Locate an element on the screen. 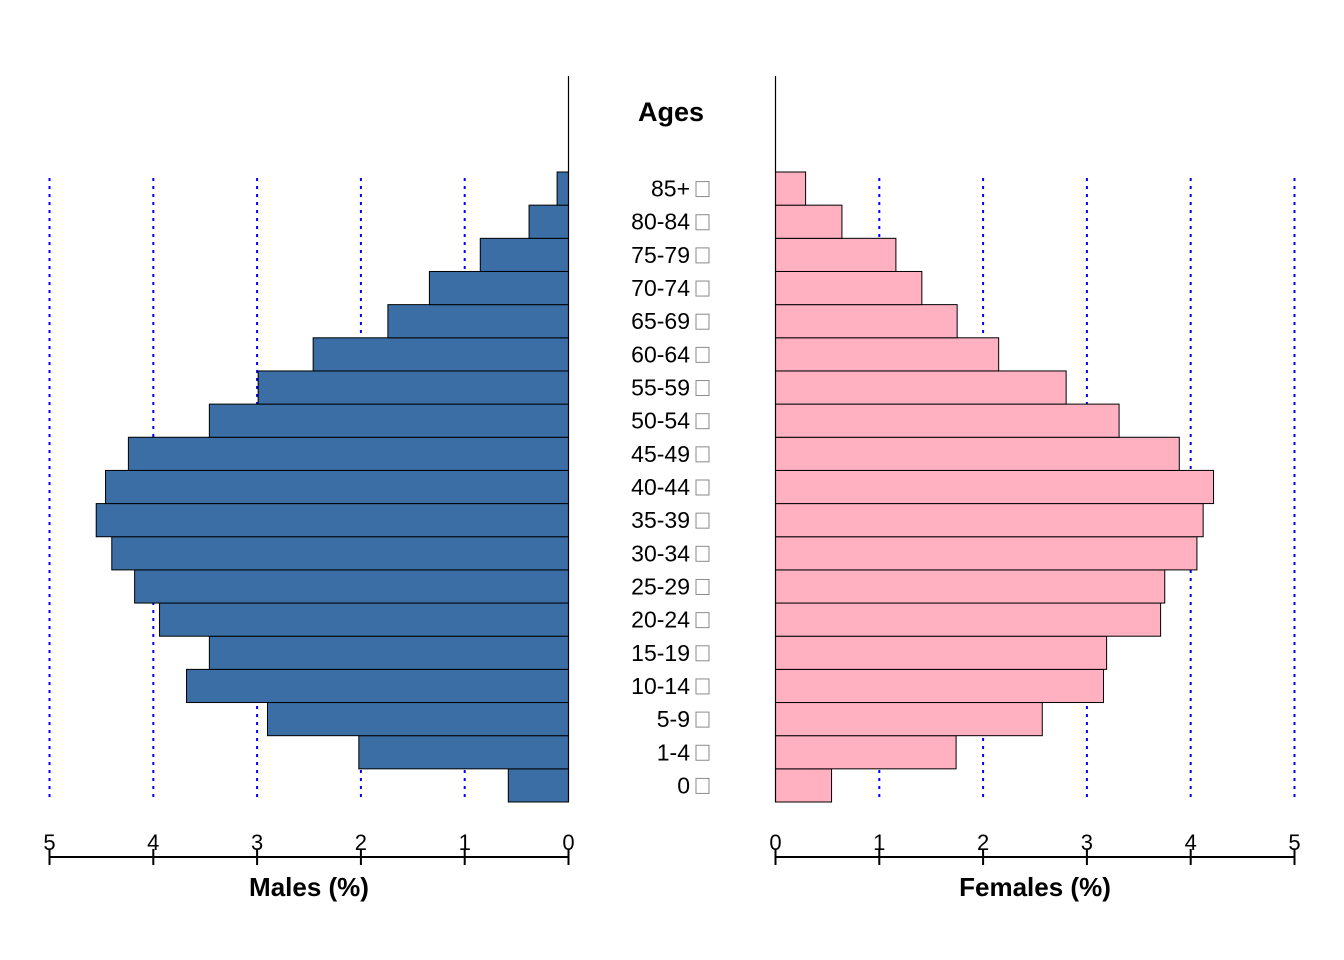  age-label: 55-59 is located at coordinates (660, 388).